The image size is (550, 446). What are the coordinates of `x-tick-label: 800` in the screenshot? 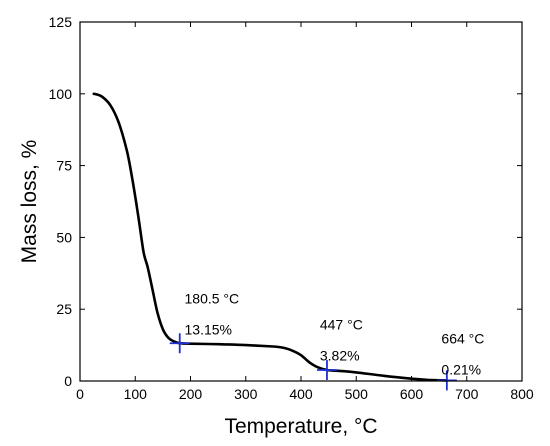 It's located at (522, 394).